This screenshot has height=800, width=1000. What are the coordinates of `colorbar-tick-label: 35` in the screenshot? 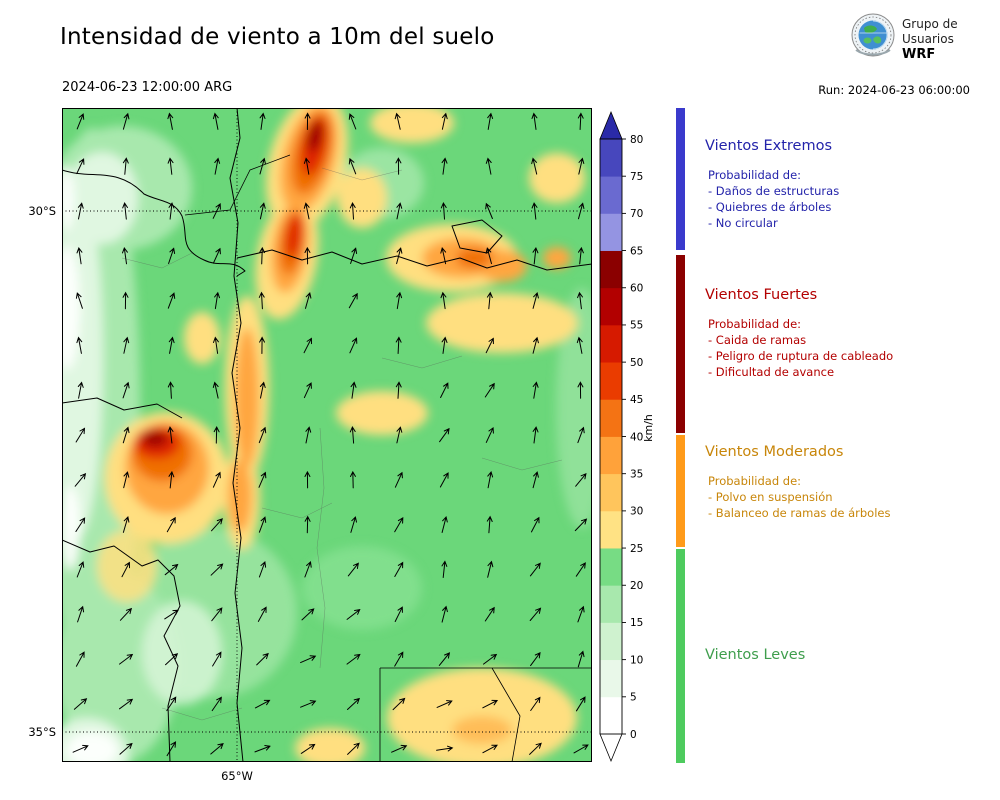 It's located at (636, 474).